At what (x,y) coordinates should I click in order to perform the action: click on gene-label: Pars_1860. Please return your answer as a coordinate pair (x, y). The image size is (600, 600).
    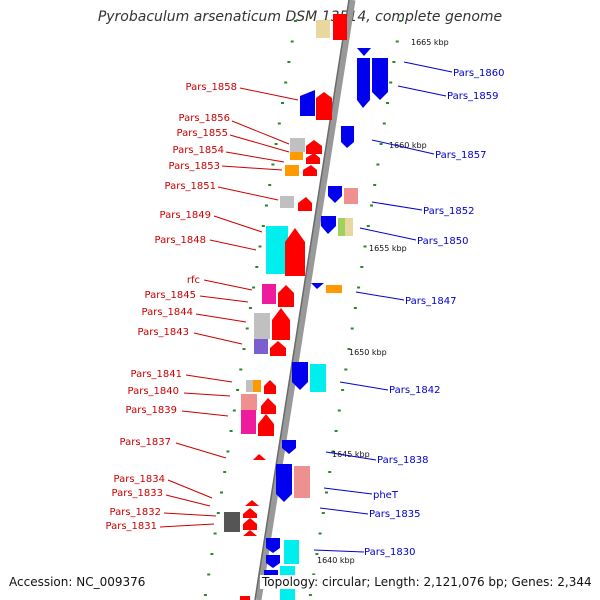
    Looking at the image, I should click on (478, 73).